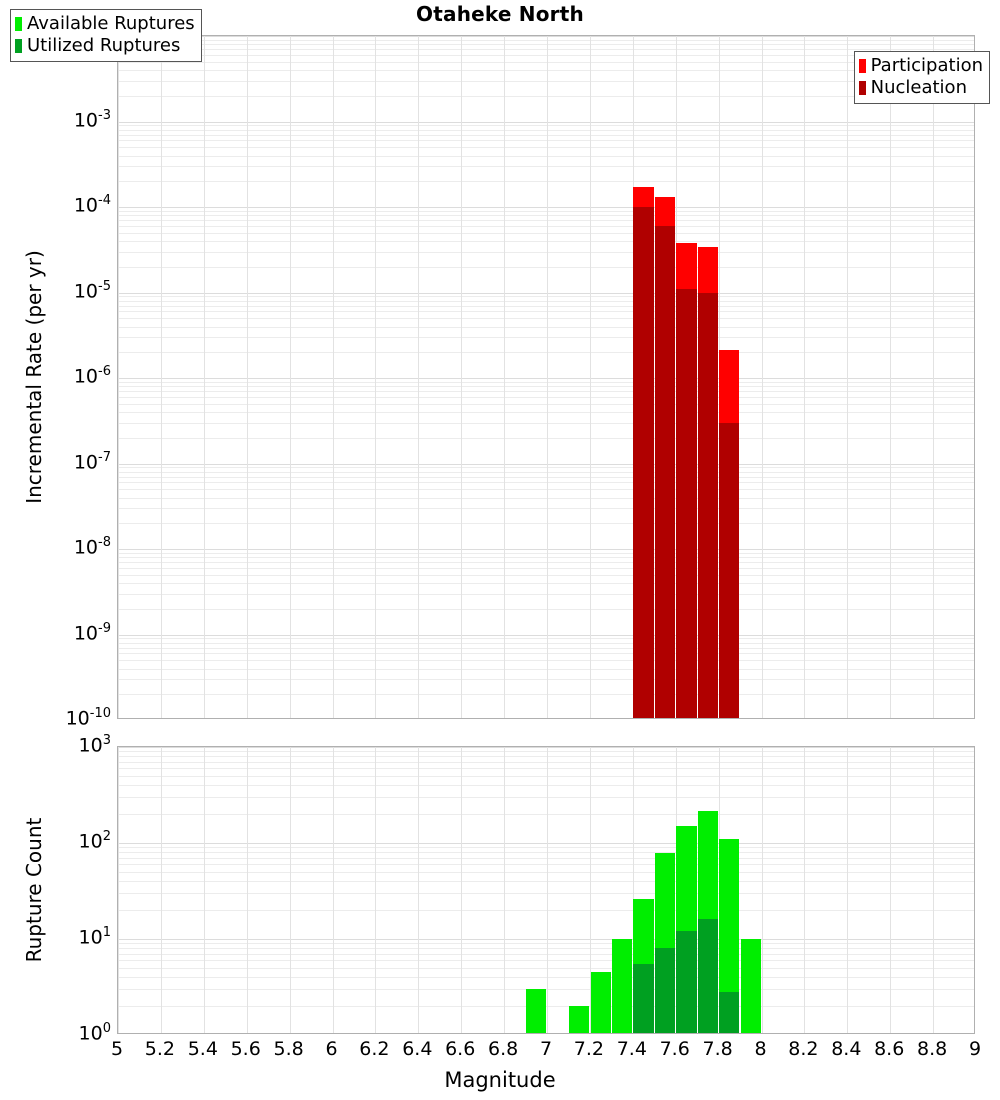 This screenshot has height=1100, width=1000. I want to click on x-axis-tick-label: 7.4, so click(631, 1049).